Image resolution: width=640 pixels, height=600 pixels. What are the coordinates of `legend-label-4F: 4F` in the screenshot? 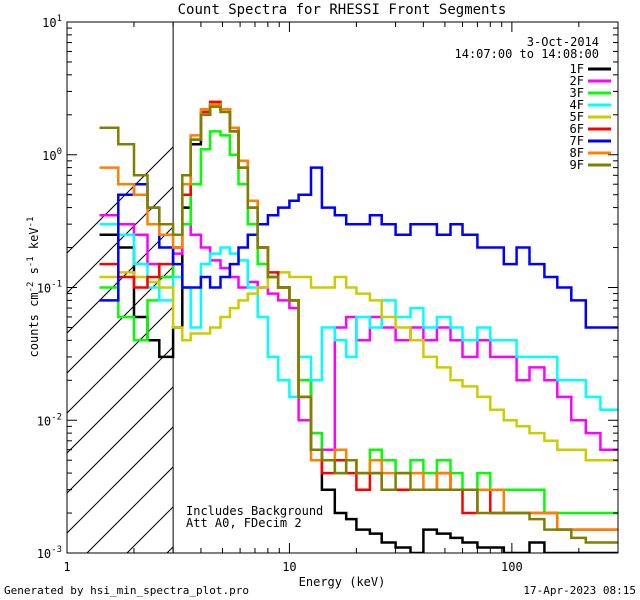 It's located at (577, 105).